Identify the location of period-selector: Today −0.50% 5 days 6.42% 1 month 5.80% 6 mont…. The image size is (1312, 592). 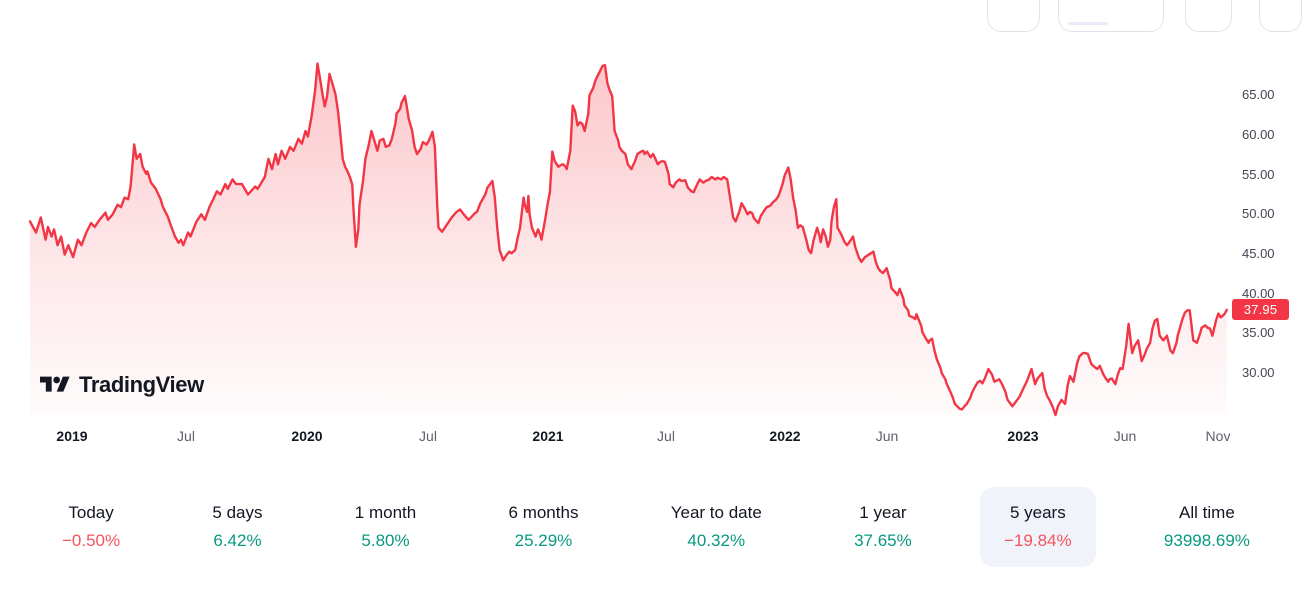
(656, 527).